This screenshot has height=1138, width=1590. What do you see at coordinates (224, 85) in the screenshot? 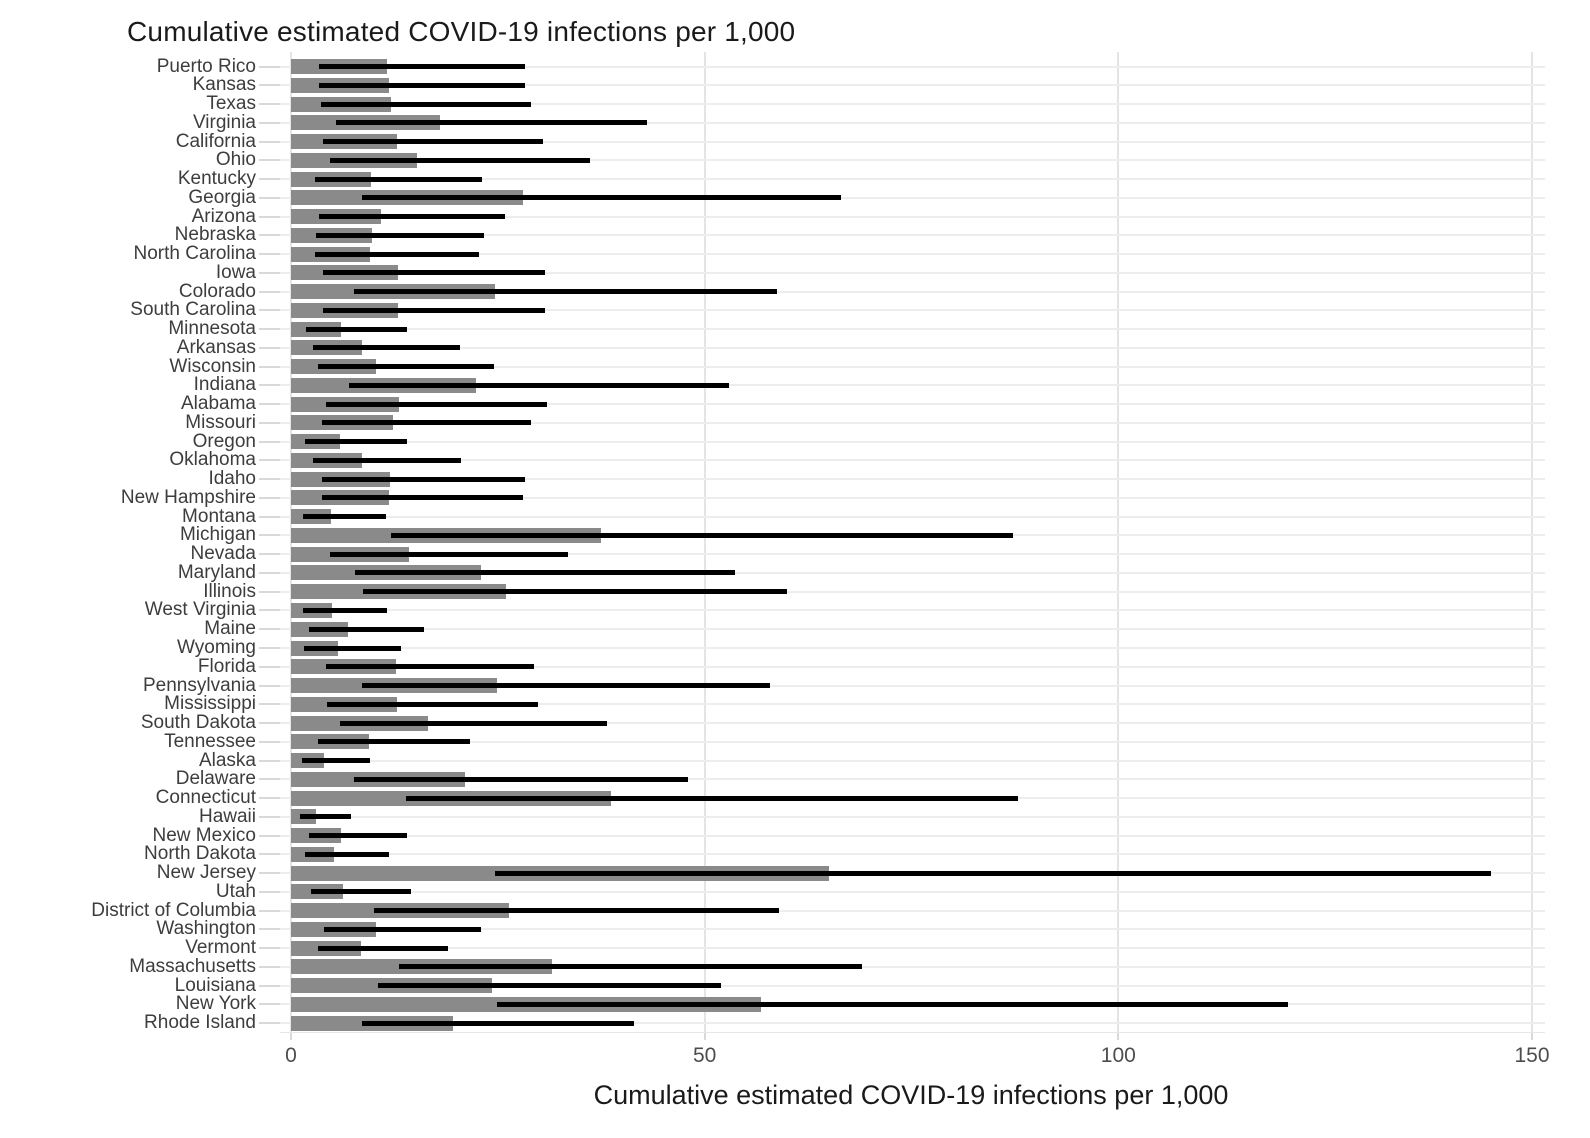
I see `y-axis-label: Kansas` at bounding box center [224, 85].